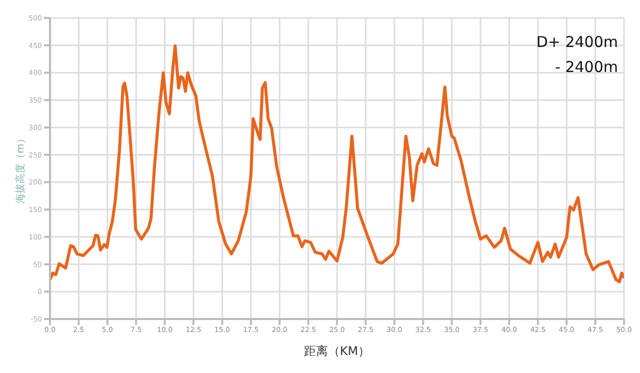 This screenshot has height=373, width=640. What do you see at coordinates (337, 351) in the screenshot?
I see `x-axis-title: 距离（KM）` at bounding box center [337, 351].